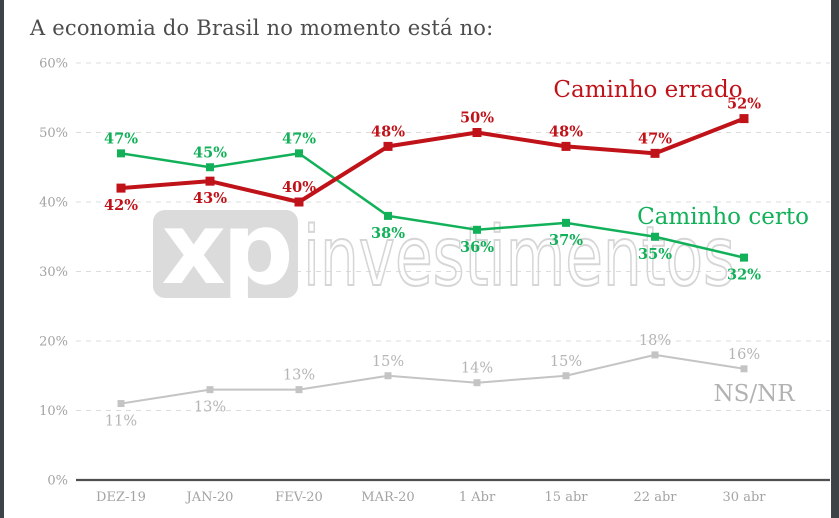 This screenshot has width=839, height=518. I want to click on y-tick-label: 50%, so click(53, 133).